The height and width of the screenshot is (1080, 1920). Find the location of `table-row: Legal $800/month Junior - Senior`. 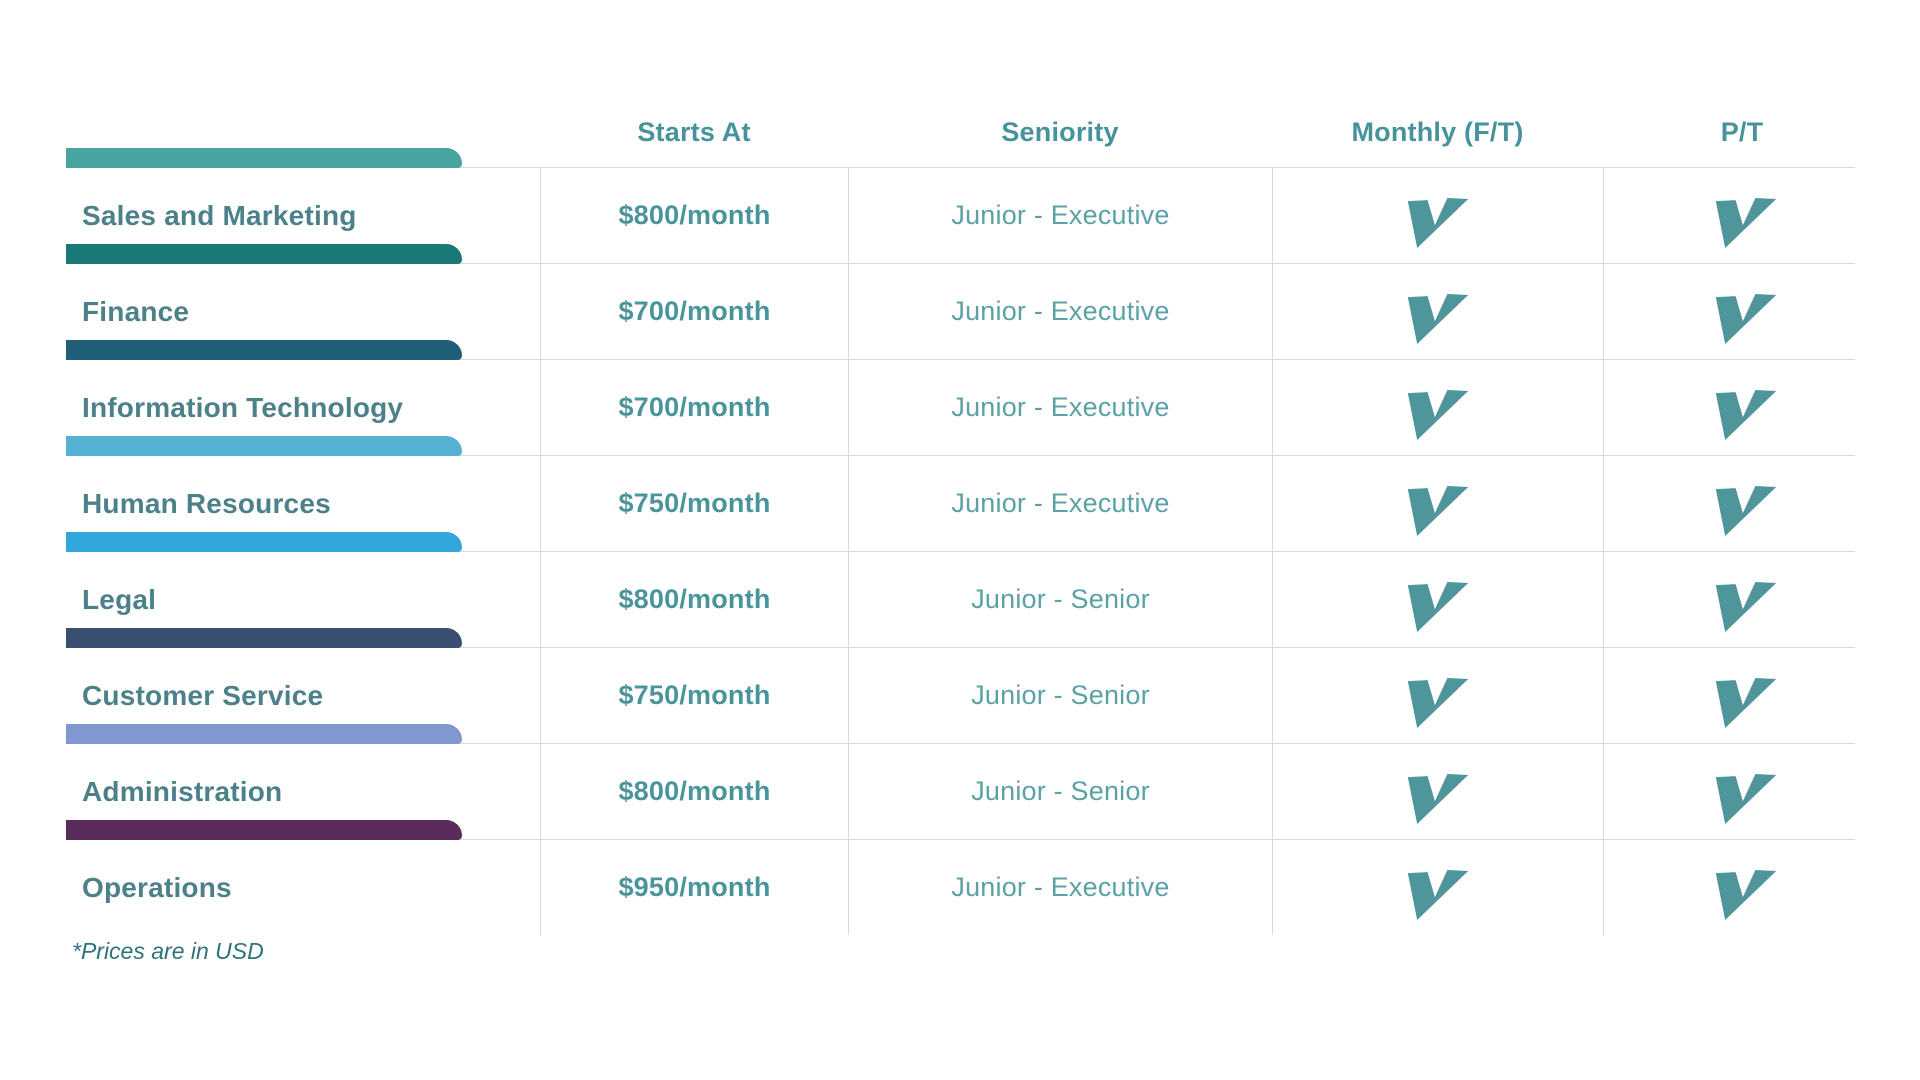

table-row: Legal $800/month Junior - Senior is located at coordinates (960, 589).